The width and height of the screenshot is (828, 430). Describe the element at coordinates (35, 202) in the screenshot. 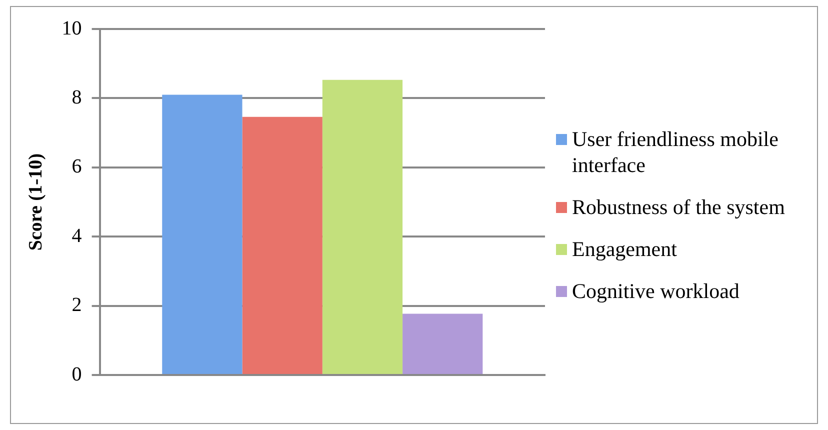

I see `y-axis-title: Score (1-10)` at that location.